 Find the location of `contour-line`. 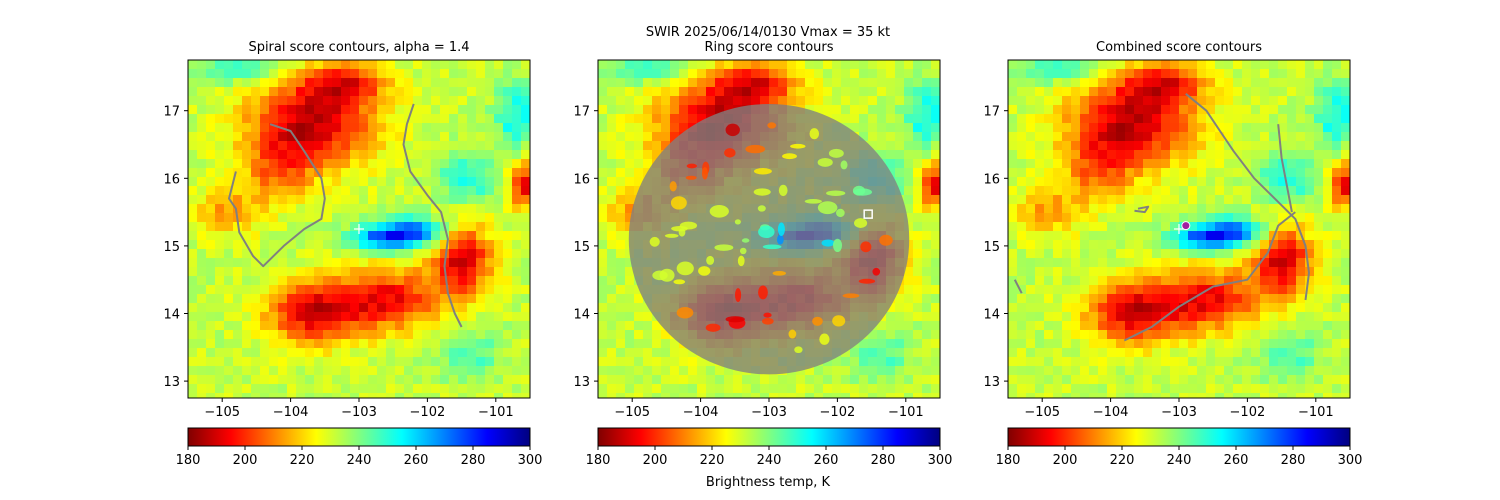

contour-line is located at coordinates (1142, 209).